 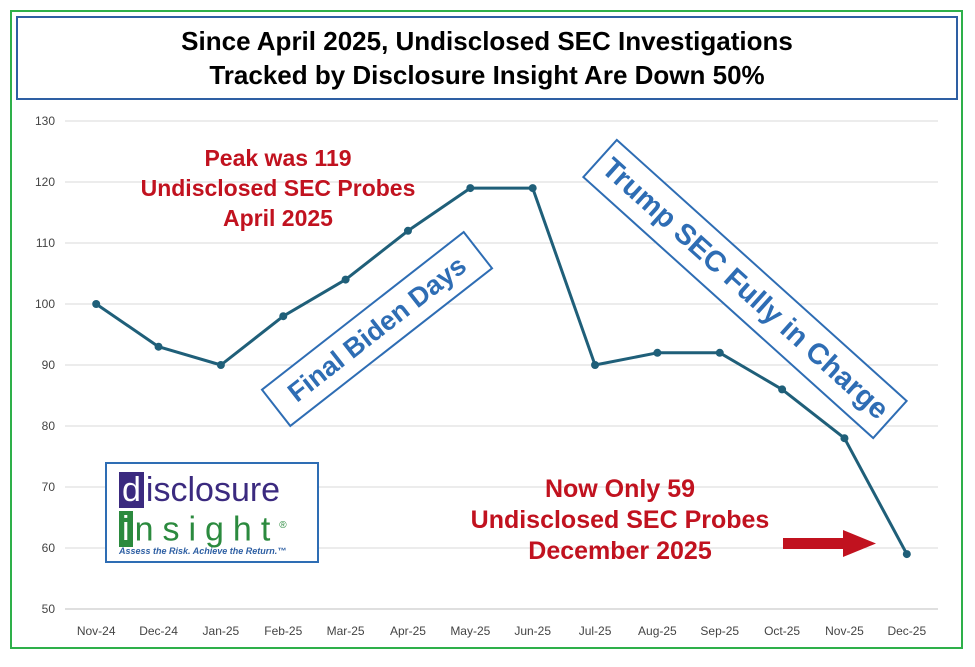 I want to click on x-tick-label: Dec-25, so click(x=906, y=631).